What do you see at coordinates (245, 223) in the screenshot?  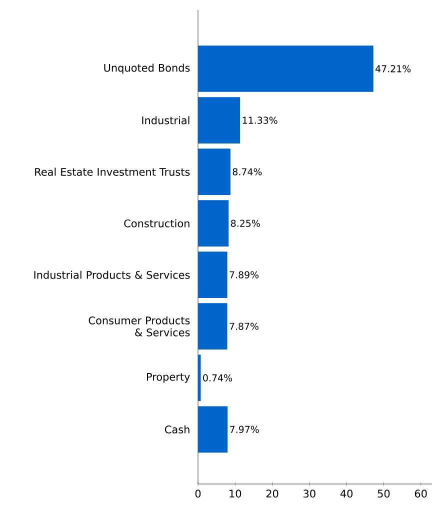 I see `data-label: 8.25%` at bounding box center [245, 223].